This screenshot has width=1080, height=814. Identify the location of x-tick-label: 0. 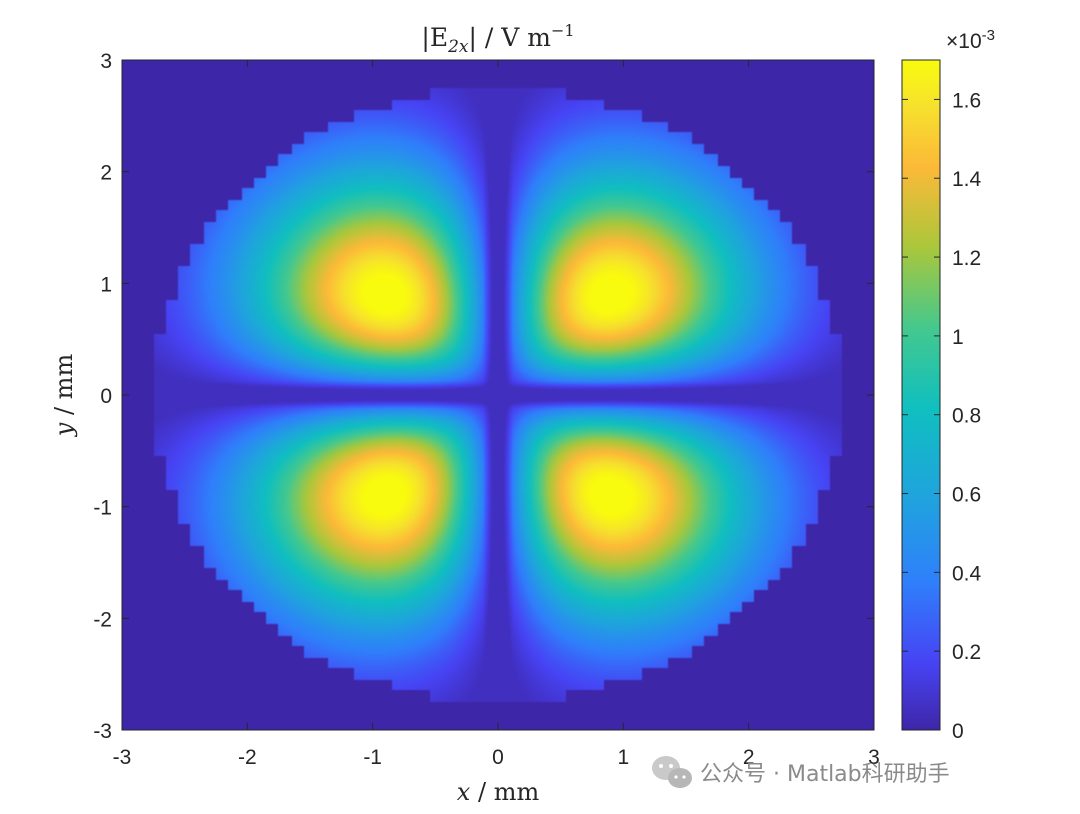
(498, 757).